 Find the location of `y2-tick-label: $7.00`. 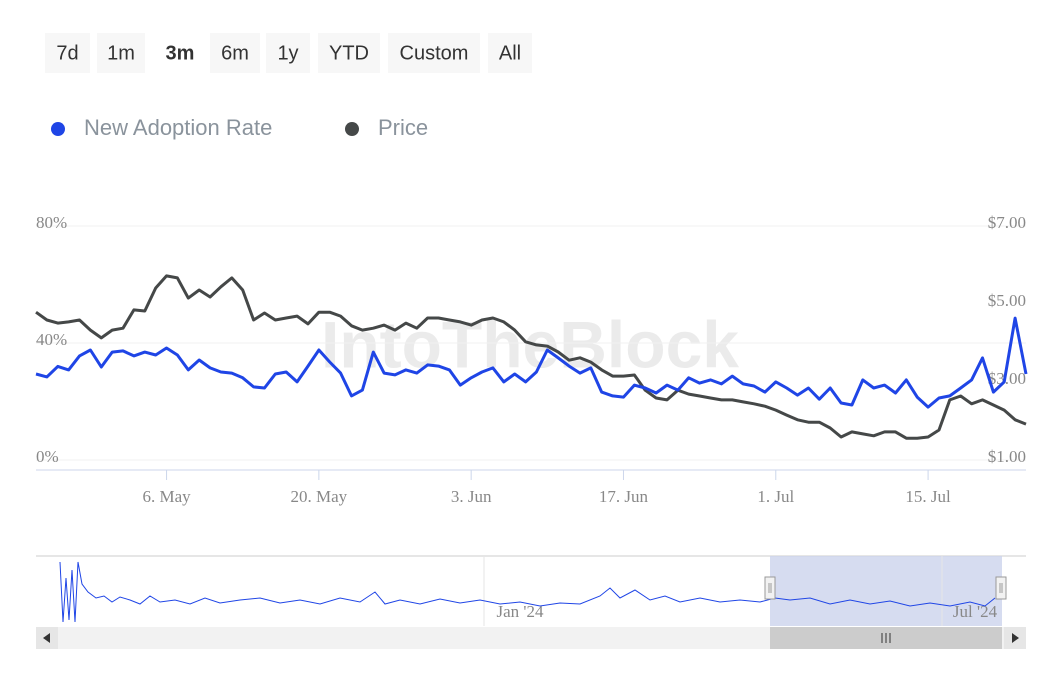

y2-tick-label: $7.00 is located at coordinates (1007, 222).